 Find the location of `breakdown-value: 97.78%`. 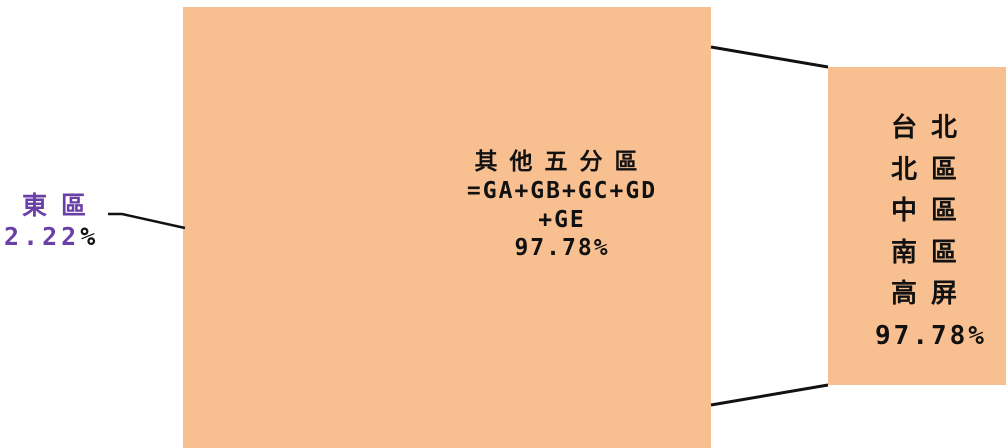

breakdown-value: 97.78% is located at coordinates (931, 335).